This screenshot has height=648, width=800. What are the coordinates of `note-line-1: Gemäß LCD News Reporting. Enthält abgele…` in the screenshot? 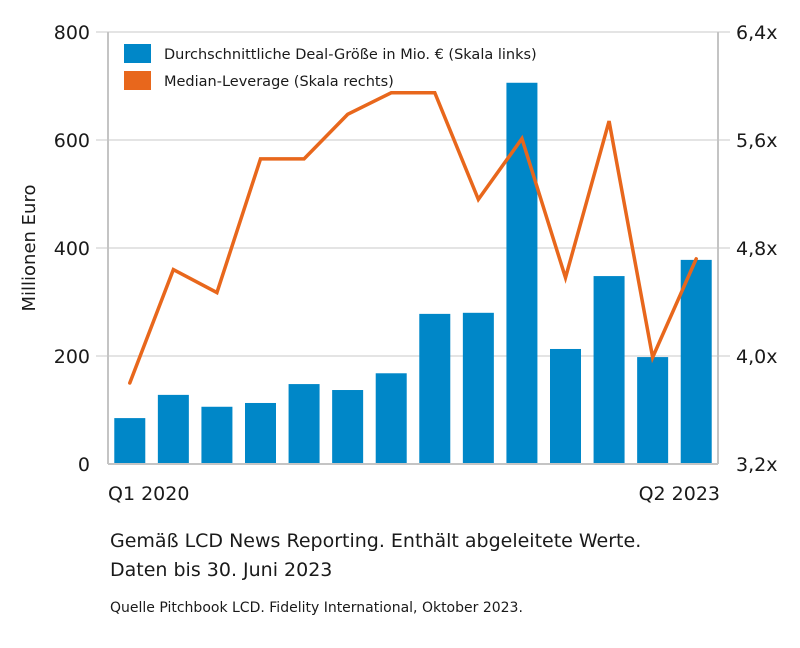 It's located at (376, 541).